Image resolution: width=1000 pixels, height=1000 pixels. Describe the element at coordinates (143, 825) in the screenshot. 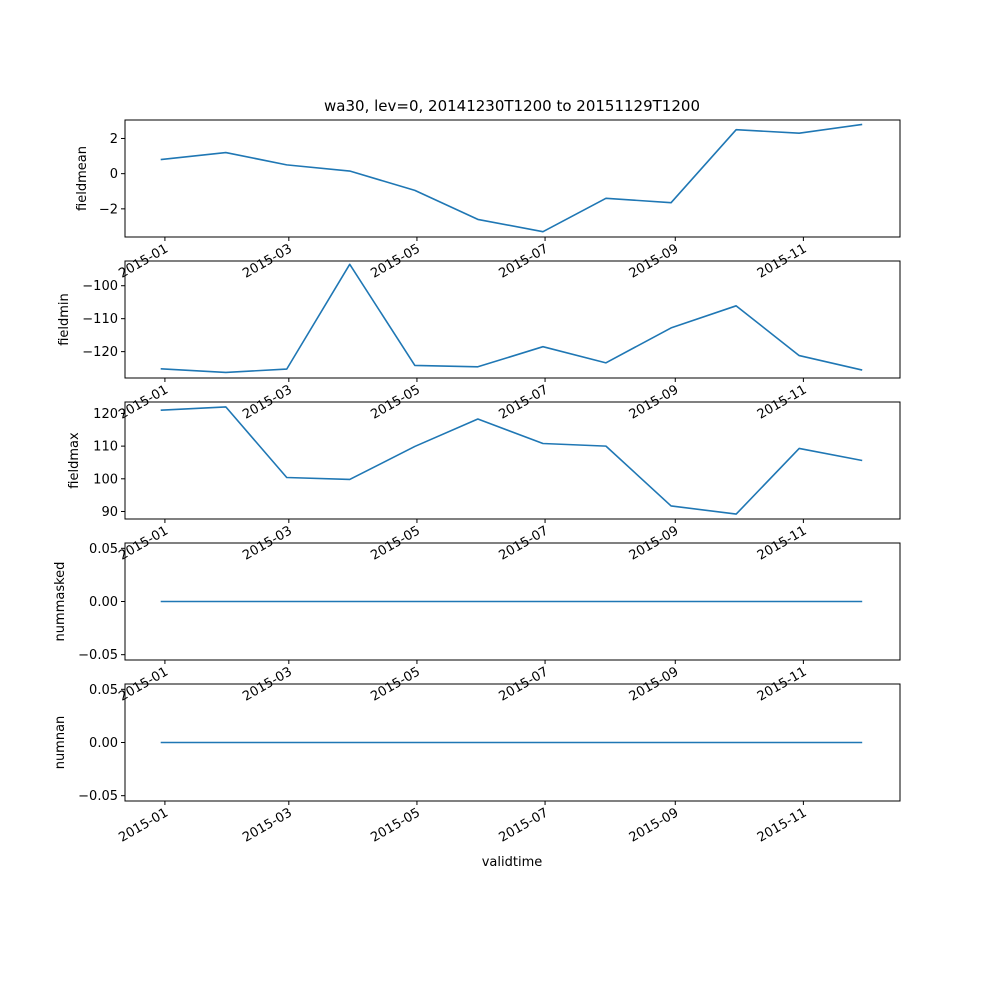

I see `x-tick-label: 2015-01` at that location.